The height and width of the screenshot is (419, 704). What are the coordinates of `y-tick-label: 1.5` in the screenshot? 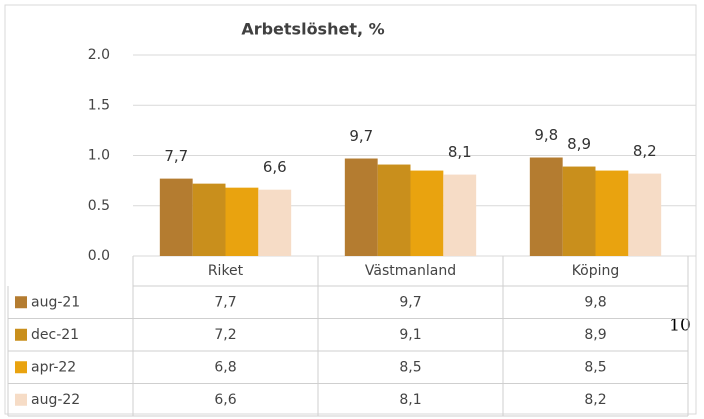 It's located at (99, 105).